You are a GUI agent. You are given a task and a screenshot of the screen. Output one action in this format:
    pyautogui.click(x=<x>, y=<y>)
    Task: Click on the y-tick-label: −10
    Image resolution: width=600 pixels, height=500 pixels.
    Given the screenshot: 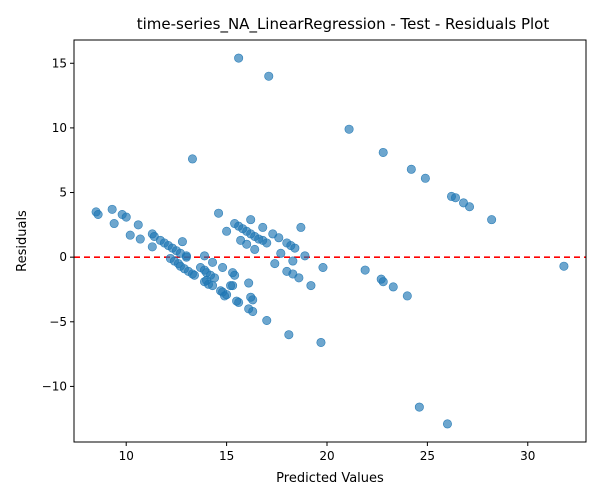 What is the action you would take?
    pyautogui.click(x=54, y=386)
    